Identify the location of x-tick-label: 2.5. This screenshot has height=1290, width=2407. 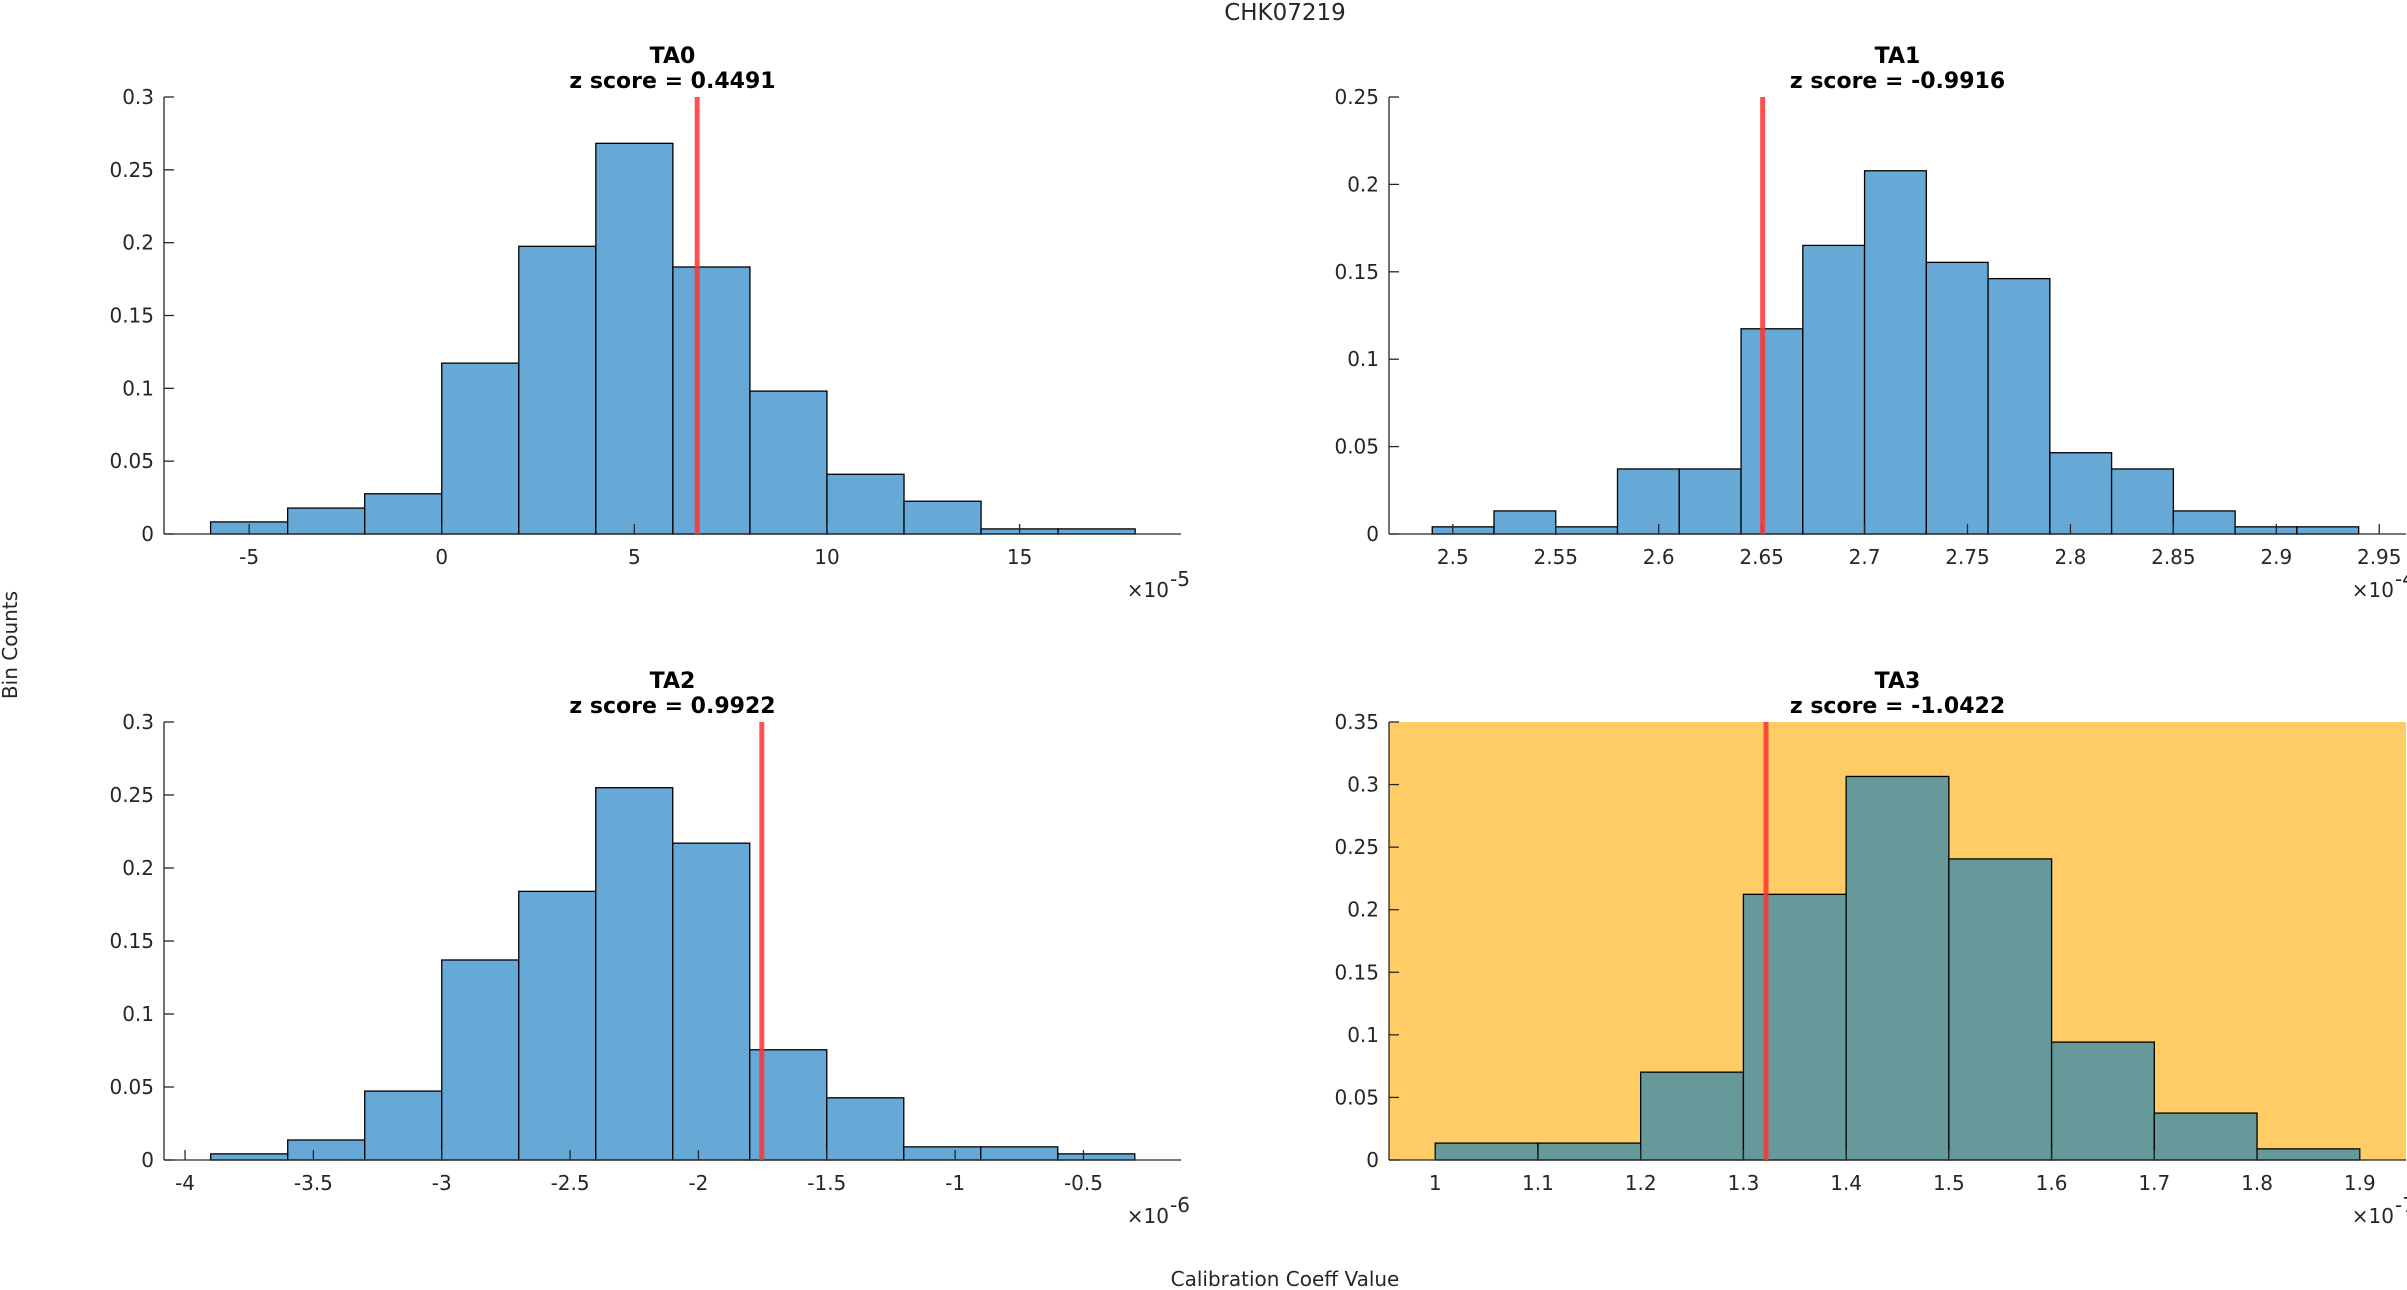
(1453, 557).